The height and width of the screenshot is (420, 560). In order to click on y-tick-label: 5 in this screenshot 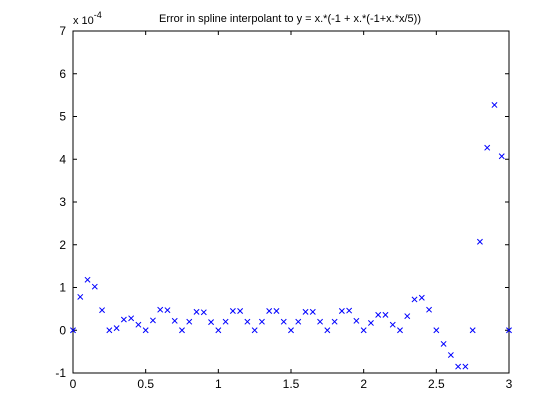, I will do `click(62, 117)`.